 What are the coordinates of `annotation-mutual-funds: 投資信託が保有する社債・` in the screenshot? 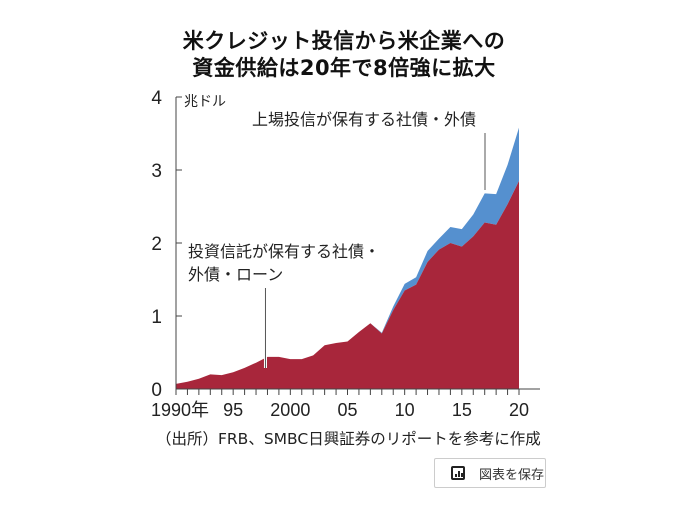 It's located at (284, 251).